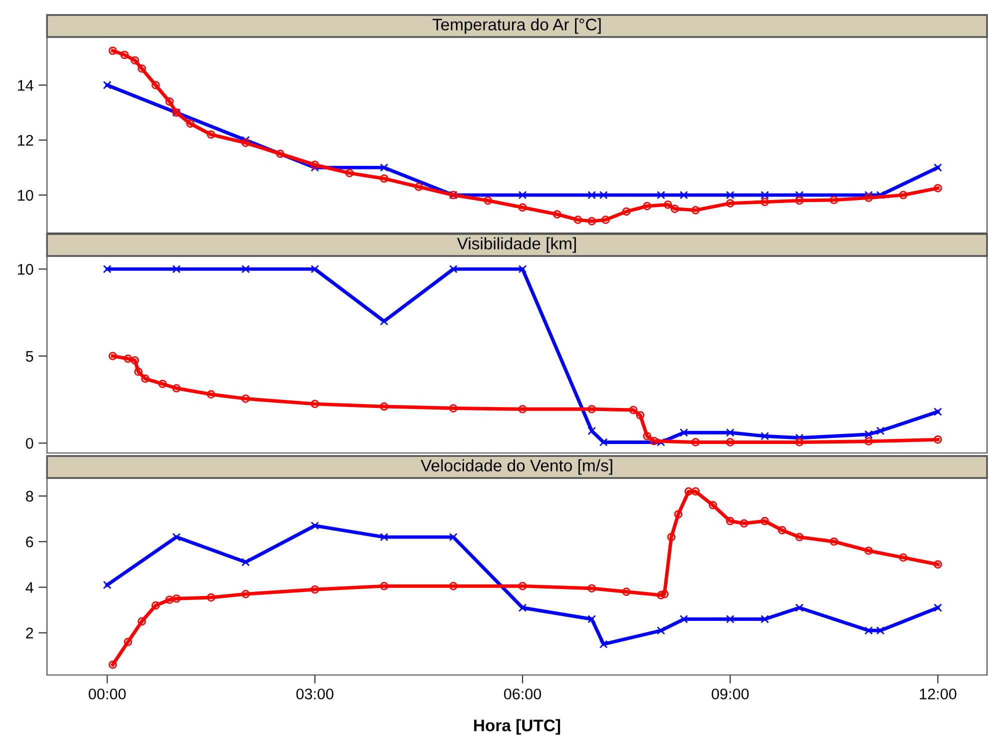  Describe the element at coordinates (315, 694) in the screenshot. I see `x-tick-label: 03:00` at that location.